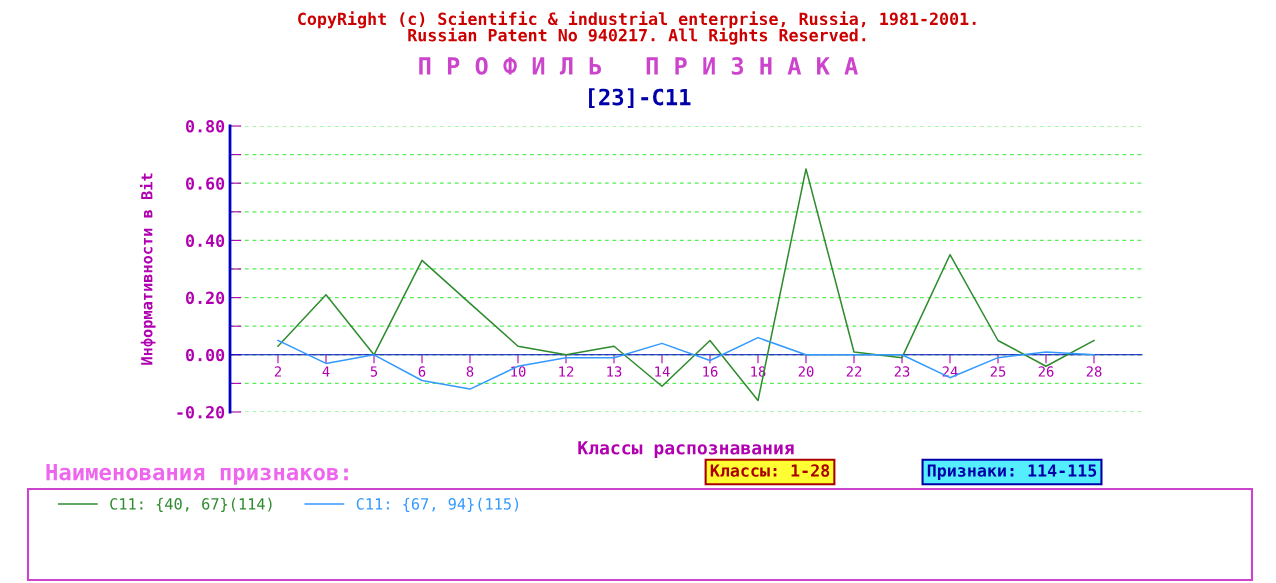 The height and width of the screenshot is (583, 1276). What do you see at coordinates (637, 28) in the screenshot?
I see `text: CopyRight (c) Scientific & industrial enterprise, Russia, 1981-2001. Russian Patent No 940217. All Rights Reserved.` at bounding box center [637, 28].